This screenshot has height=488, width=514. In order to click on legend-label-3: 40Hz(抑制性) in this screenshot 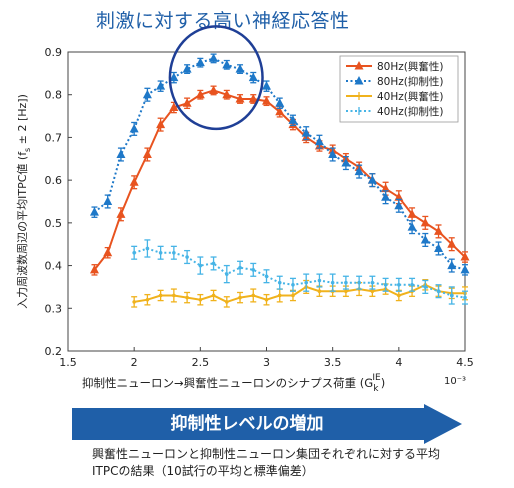, I will do `click(410, 111)`.